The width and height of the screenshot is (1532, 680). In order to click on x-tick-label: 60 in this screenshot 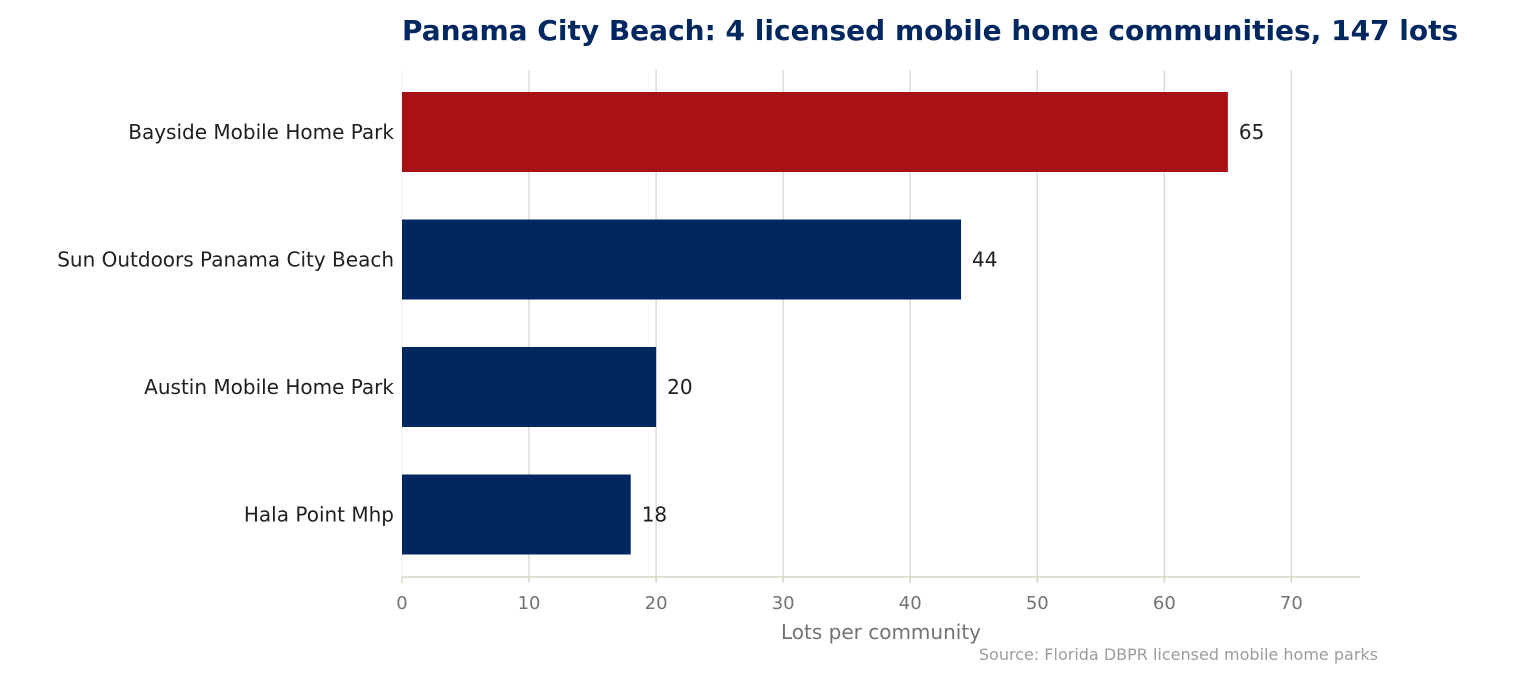, I will do `click(1164, 603)`.